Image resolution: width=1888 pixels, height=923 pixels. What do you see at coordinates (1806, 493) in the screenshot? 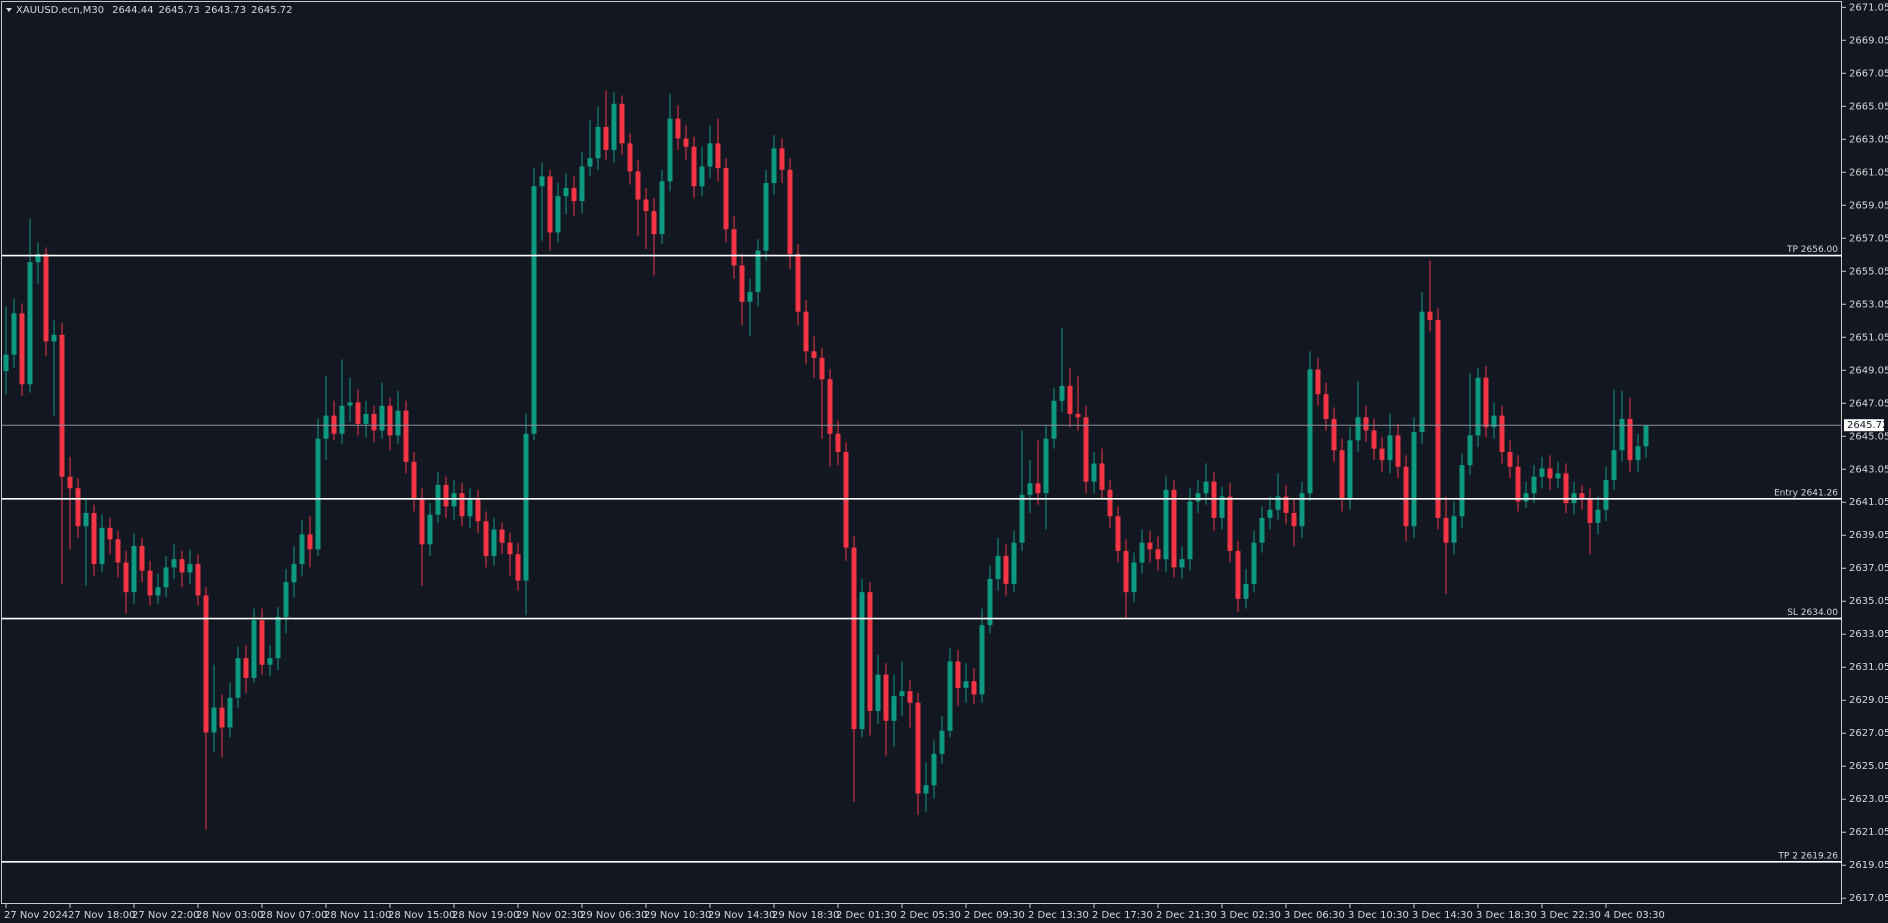
I see `level-label: Entry 2641.26` at bounding box center [1806, 493].